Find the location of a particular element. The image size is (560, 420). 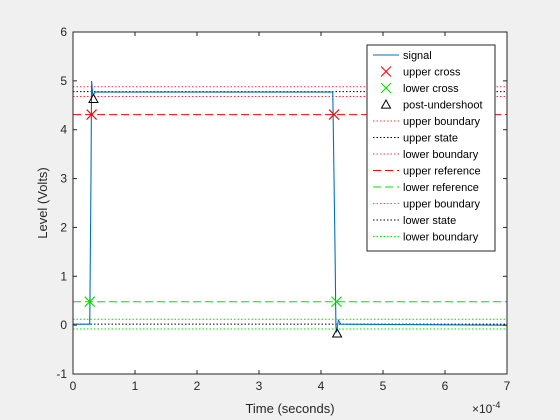

x-tick-label-2: 2 is located at coordinates (197, 386).